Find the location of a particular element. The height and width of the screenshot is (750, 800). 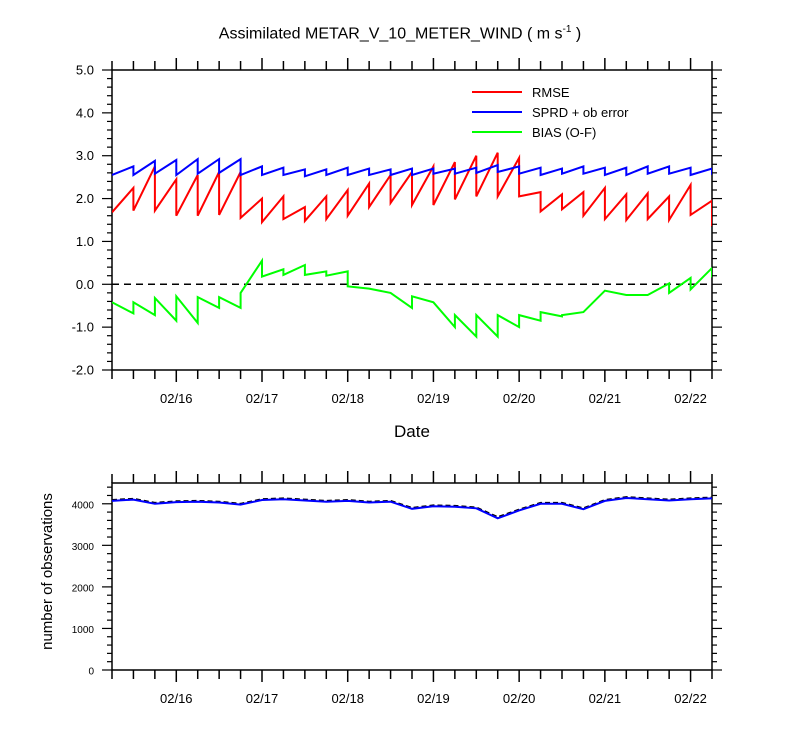

series-line-dashed is located at coordinates (412, 507).